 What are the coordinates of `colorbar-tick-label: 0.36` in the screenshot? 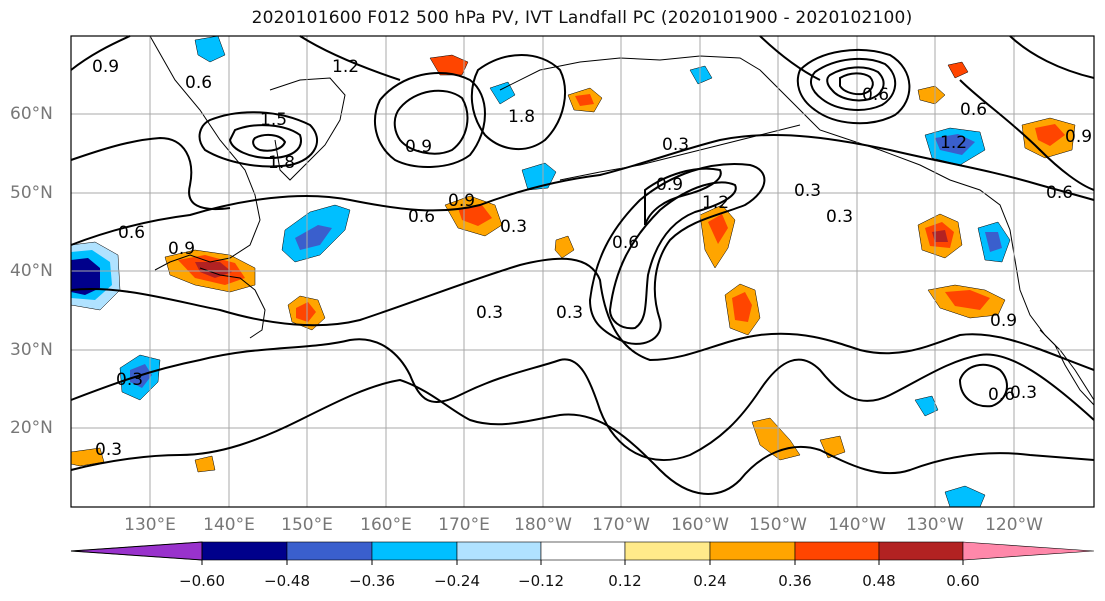 It's located at (795, 581).